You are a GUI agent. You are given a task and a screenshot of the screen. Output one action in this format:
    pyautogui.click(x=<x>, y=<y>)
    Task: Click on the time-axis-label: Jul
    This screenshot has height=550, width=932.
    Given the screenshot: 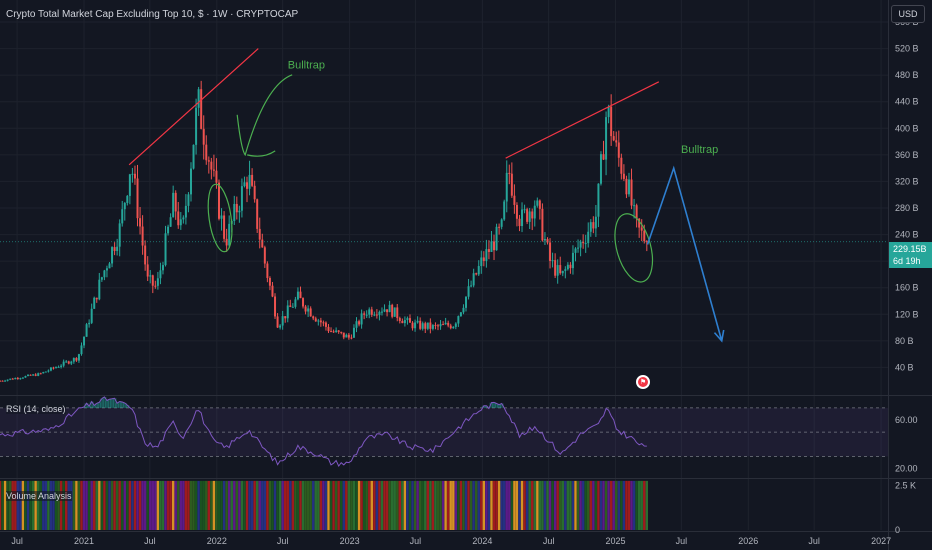 What is the action you would take?
    pyautogui.click(x=283, y=541)
    